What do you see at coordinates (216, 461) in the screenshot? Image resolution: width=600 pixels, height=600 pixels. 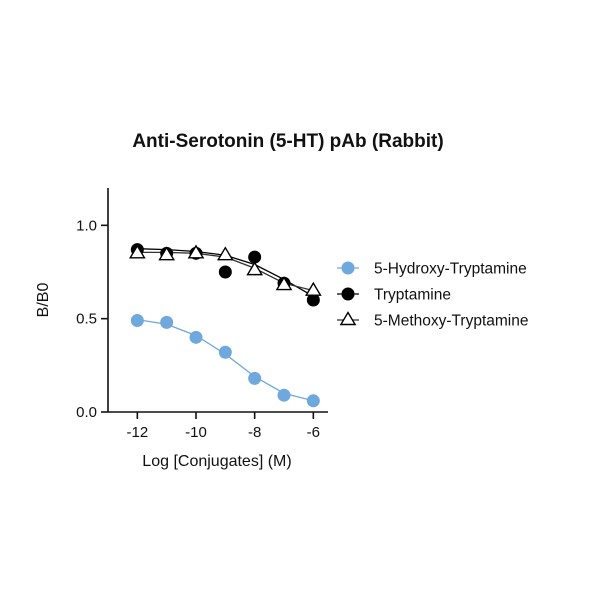 I see `x-axis-label: Log [Conjugates] (M)` at bounding box center [216, 461].